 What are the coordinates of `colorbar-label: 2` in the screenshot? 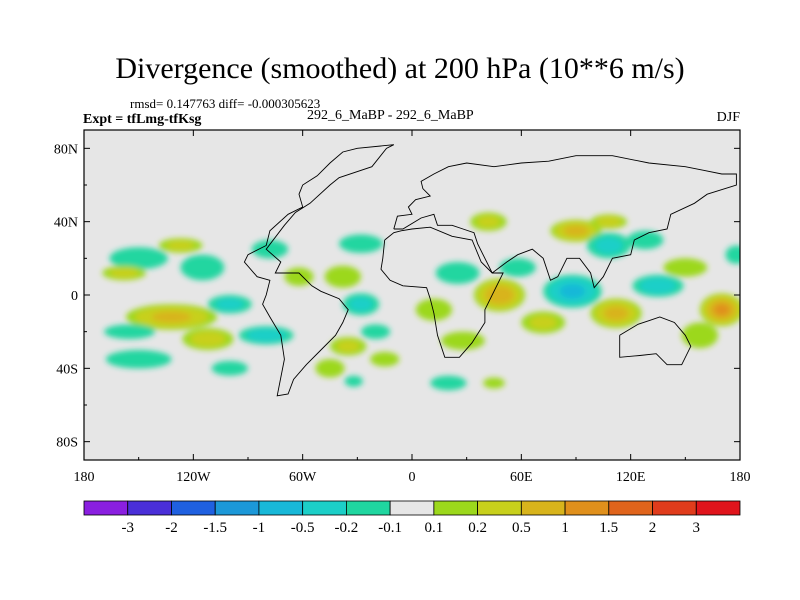 It's located at (653, 528).